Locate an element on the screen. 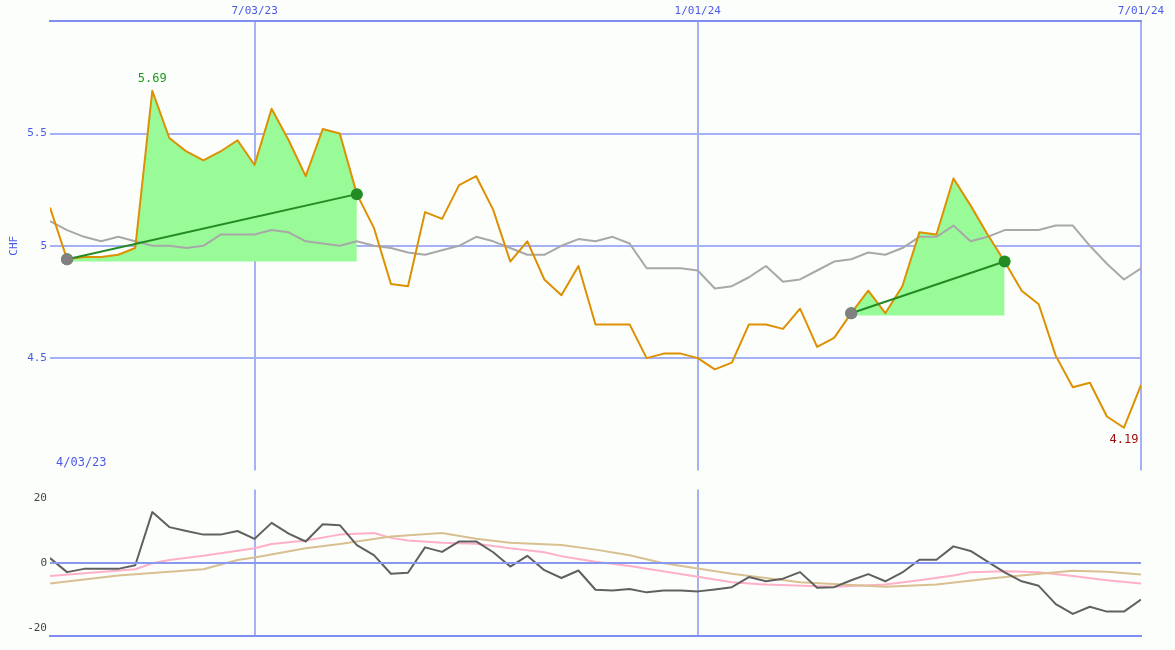 The image size is (1175, 650). y-tick-label: 20 is located at coordinates (40, 497).